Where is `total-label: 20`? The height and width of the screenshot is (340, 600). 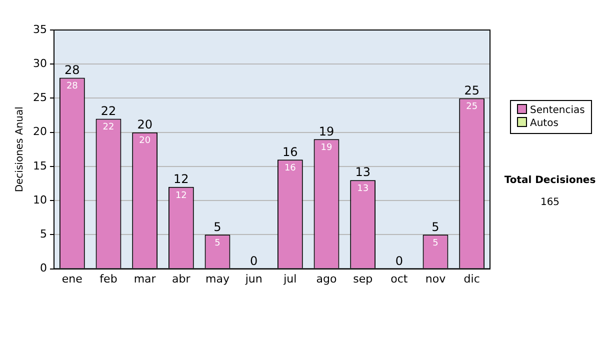 total-label: 20 is located at coordinates (144, 124).